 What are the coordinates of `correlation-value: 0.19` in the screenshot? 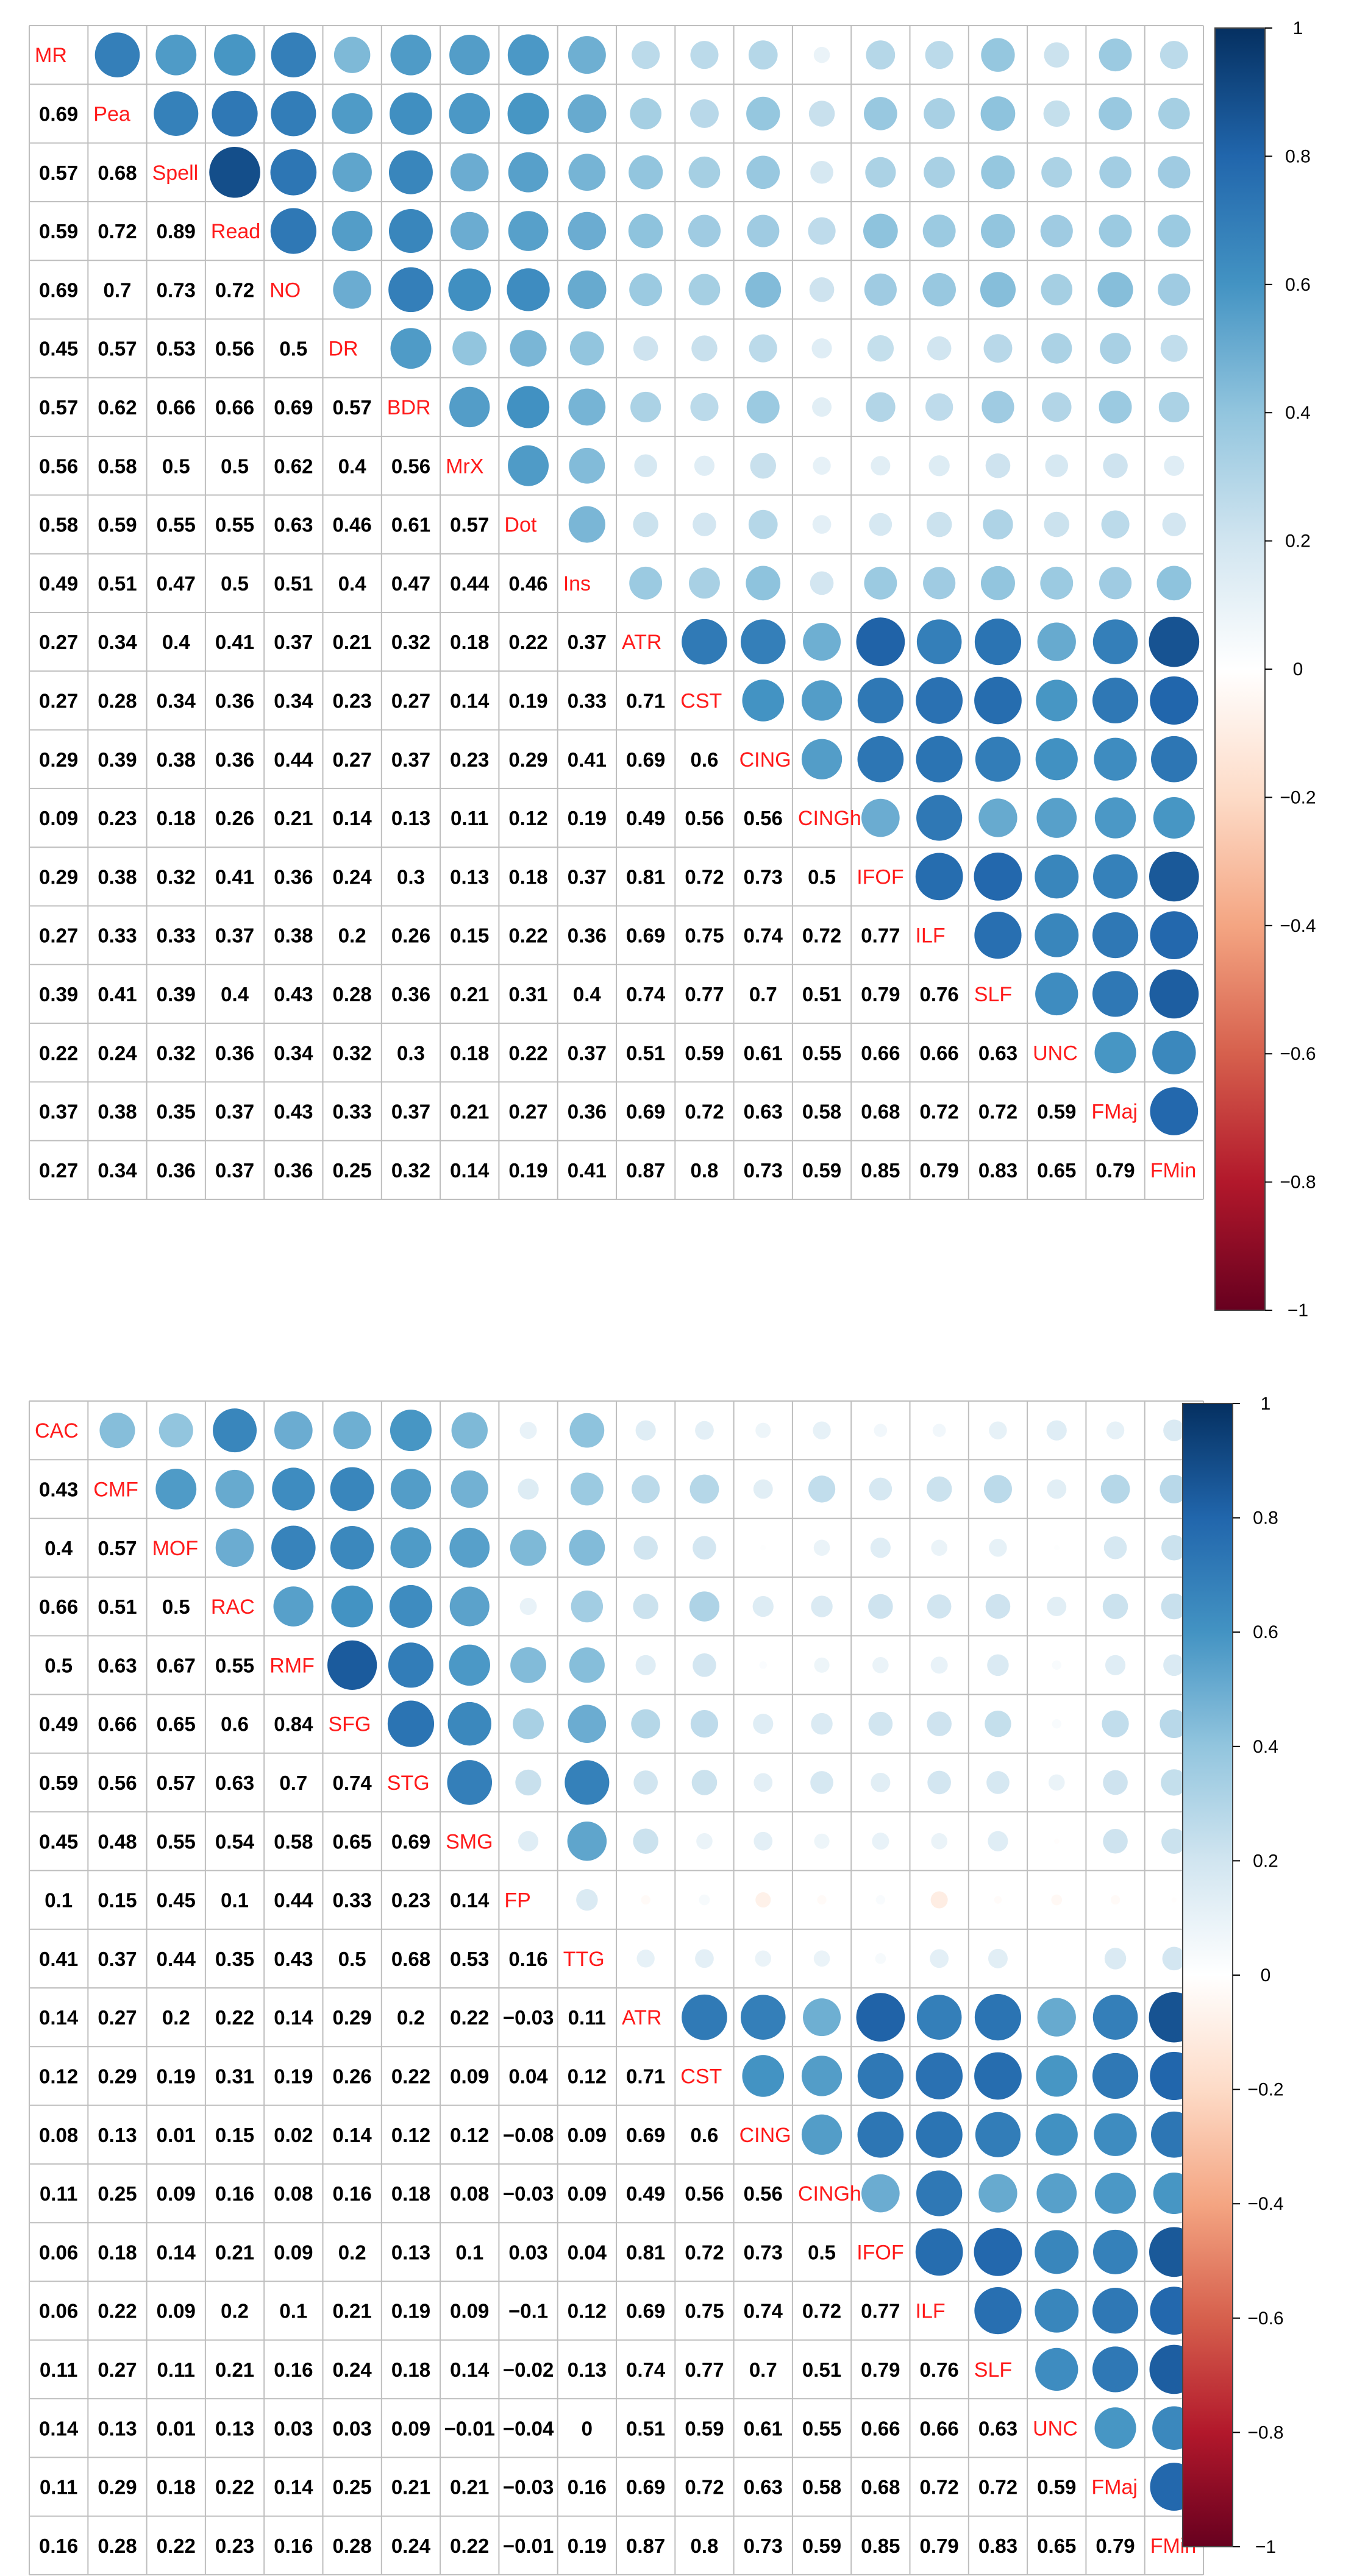 It's located at (527, 1171).